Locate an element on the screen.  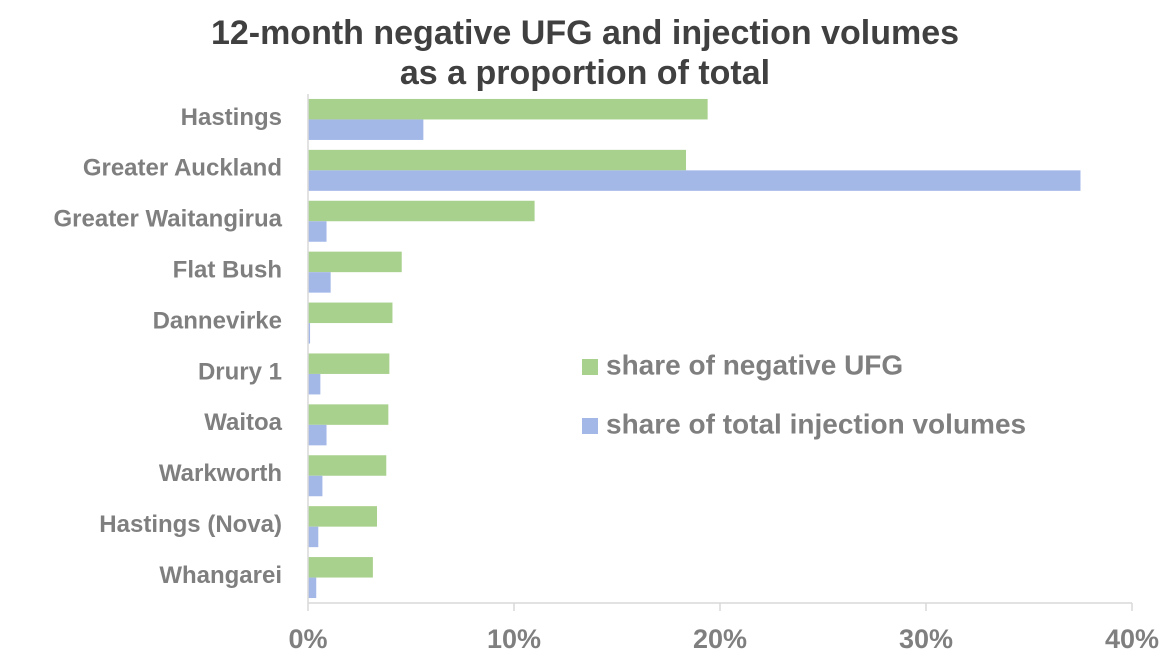
y-tick-label: Flat Bush is located at coordinates (227, 269).